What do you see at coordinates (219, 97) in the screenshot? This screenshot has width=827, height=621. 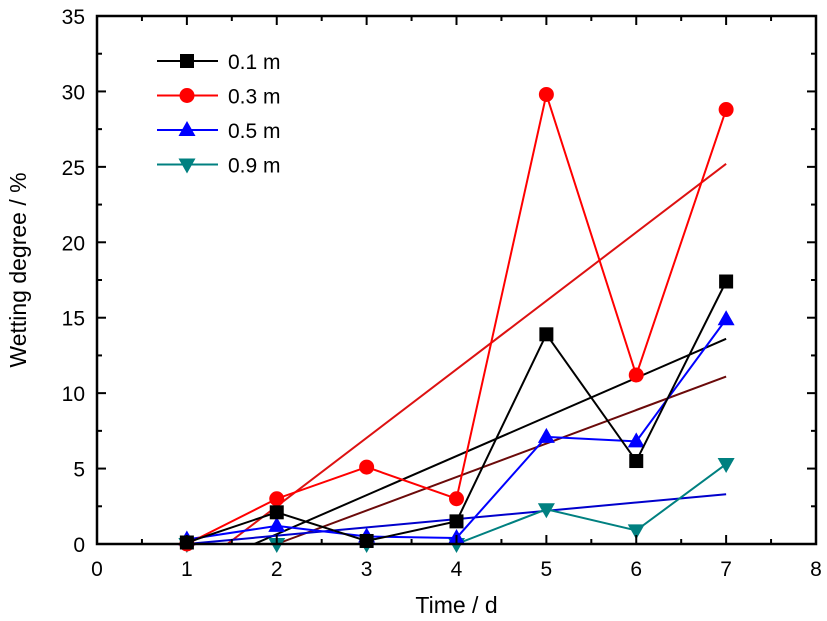 I see `legend-item: 0.3 m` at bounding box center [219, 97].